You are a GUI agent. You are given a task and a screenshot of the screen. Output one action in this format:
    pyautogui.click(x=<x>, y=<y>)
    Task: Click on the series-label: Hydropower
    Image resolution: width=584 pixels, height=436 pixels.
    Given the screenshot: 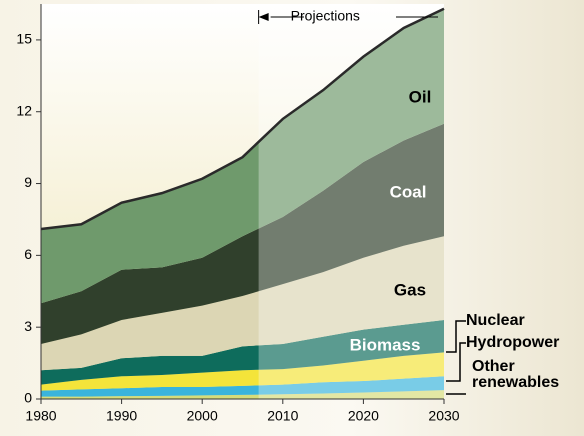 What is the action you would take?
    pyautogui.click(x=513, y=342)
    